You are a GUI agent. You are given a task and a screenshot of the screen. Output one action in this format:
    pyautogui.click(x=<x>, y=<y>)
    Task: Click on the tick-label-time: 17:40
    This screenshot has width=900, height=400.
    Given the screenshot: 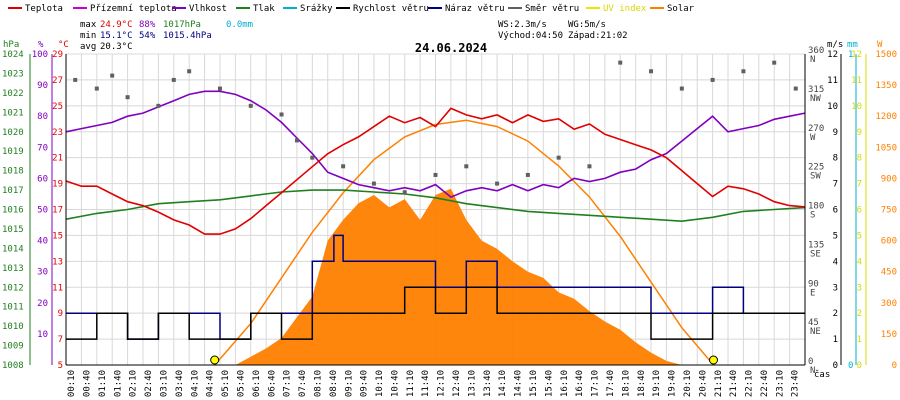 What is the action you would take?
    pyautogui.click(x=611, y=383)
    